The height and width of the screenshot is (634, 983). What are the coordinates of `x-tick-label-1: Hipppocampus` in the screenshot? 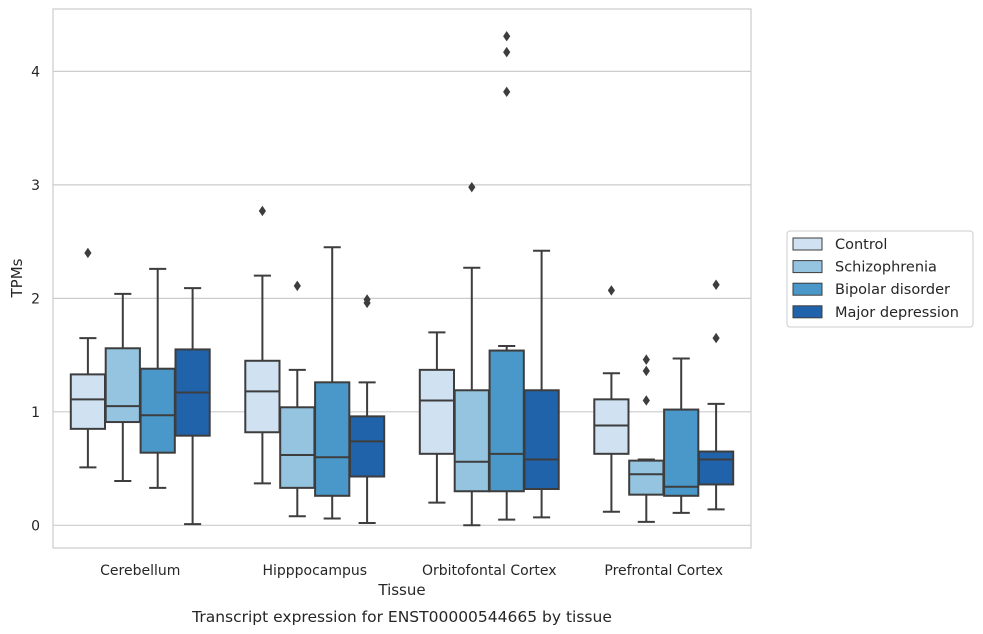 It's located at (314, 571).